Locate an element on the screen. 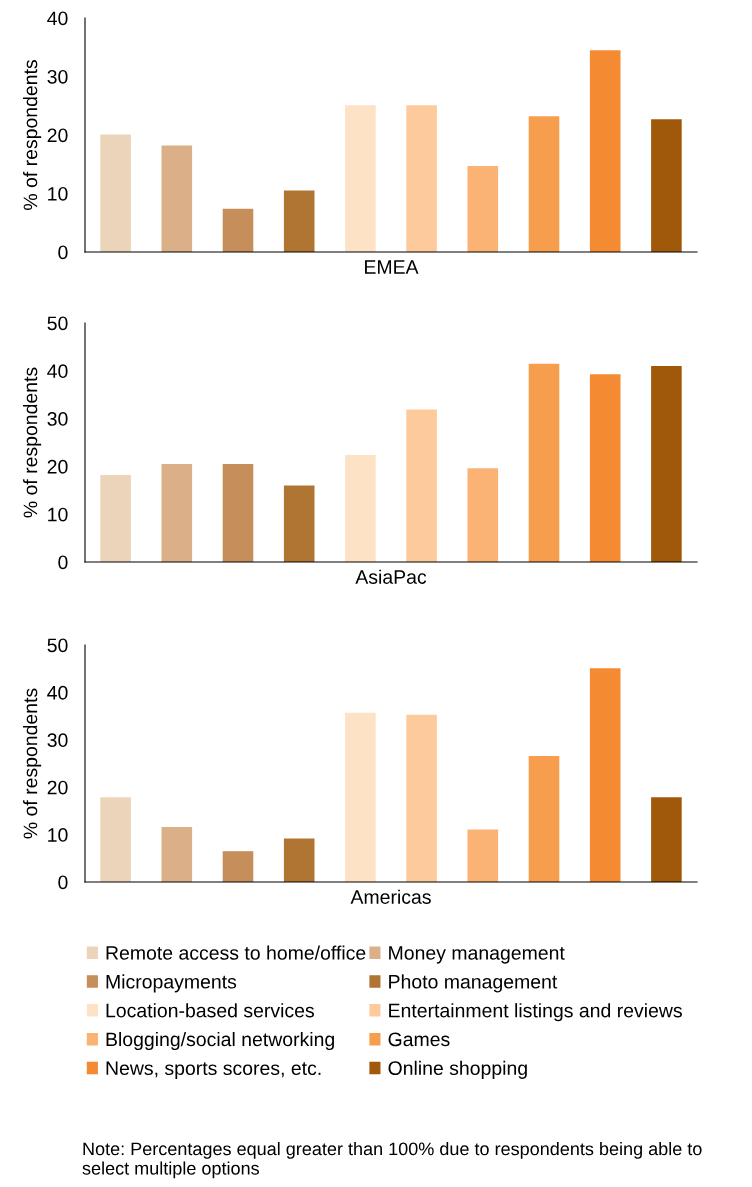 The width and height of the screenshot is (752, 1187). legend-label: News, sports scores, etc. is located at coordinates (213, 1070).